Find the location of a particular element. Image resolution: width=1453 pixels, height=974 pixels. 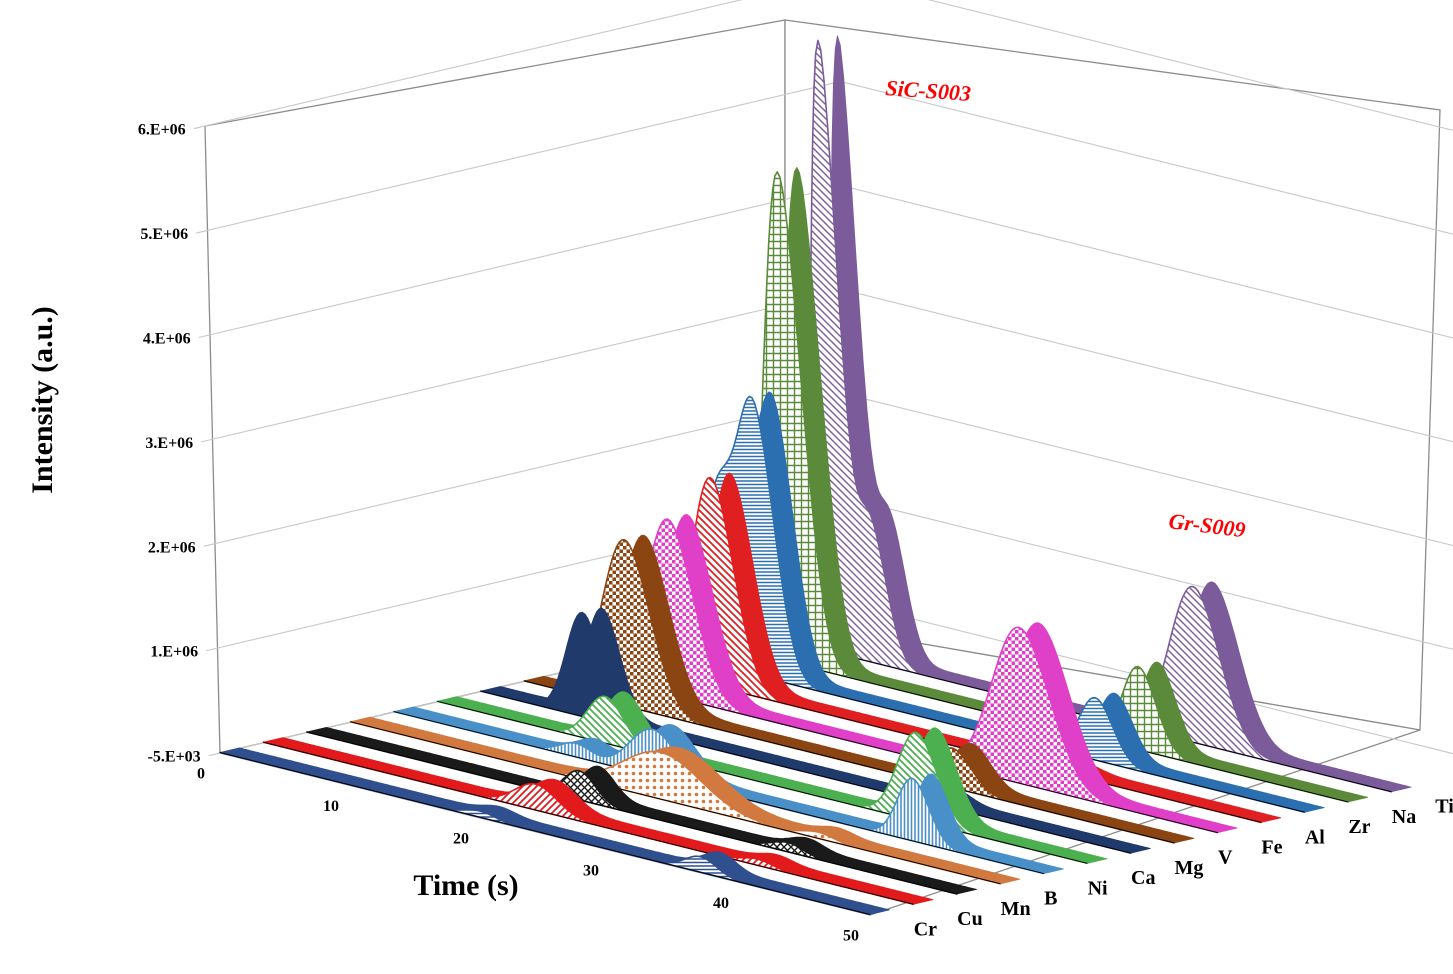

y-tick-6: 6.E+06 is located at coordinates (162, 130).